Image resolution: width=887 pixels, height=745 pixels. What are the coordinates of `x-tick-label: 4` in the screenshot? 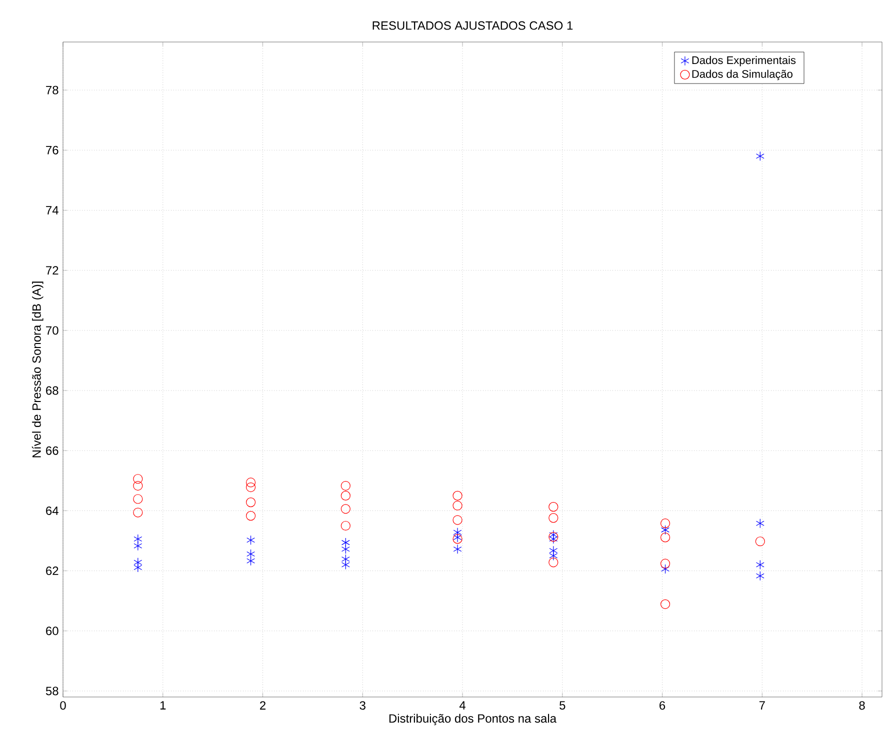 It's located at (462, 705).